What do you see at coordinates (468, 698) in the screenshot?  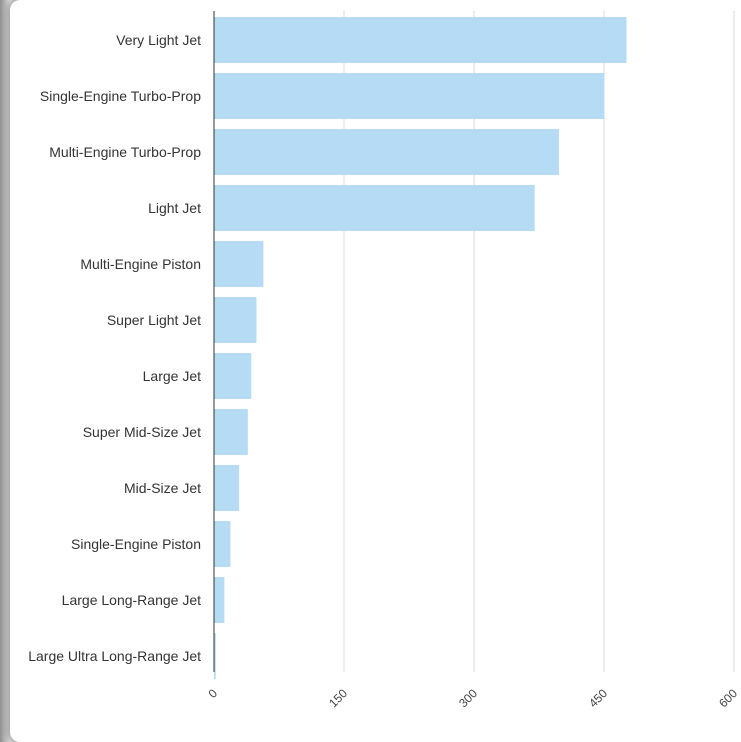 I see `x-tick-label: 300` at bounding box center [468, 698].